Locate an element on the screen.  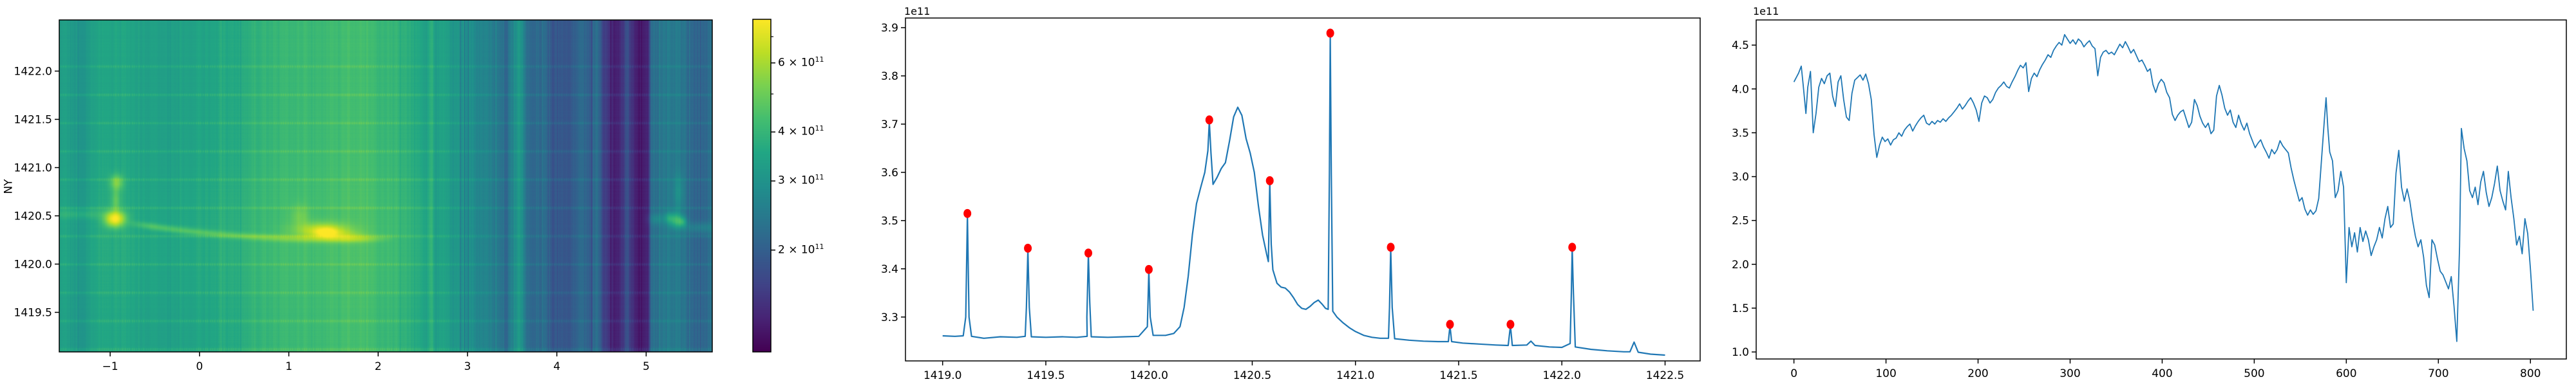
x-tick-label: 500 is located at coordinates (2254, 373).